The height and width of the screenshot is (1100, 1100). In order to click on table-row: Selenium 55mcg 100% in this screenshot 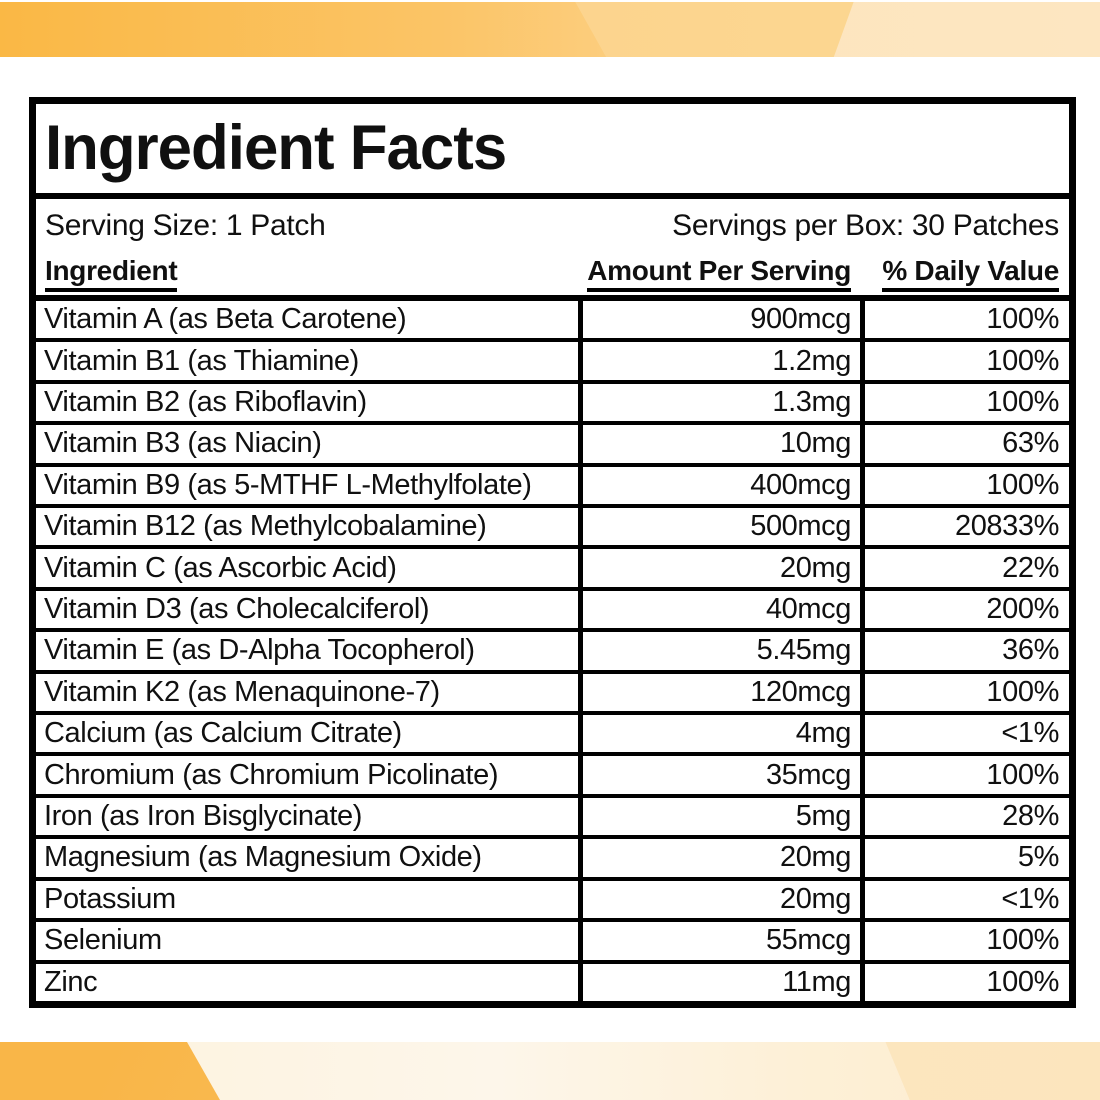, I will do `click(552, 943)`.